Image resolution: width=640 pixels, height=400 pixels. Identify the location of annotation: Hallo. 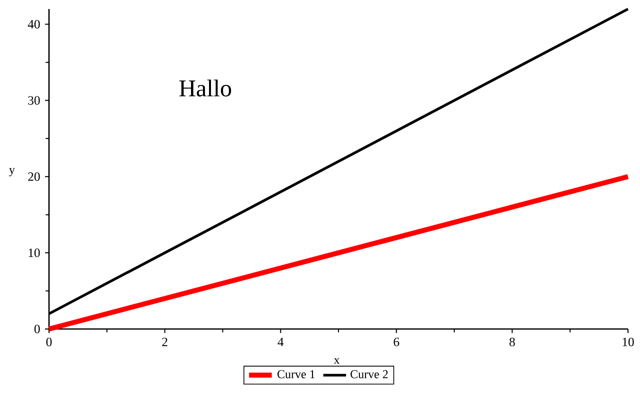
(205, 88).